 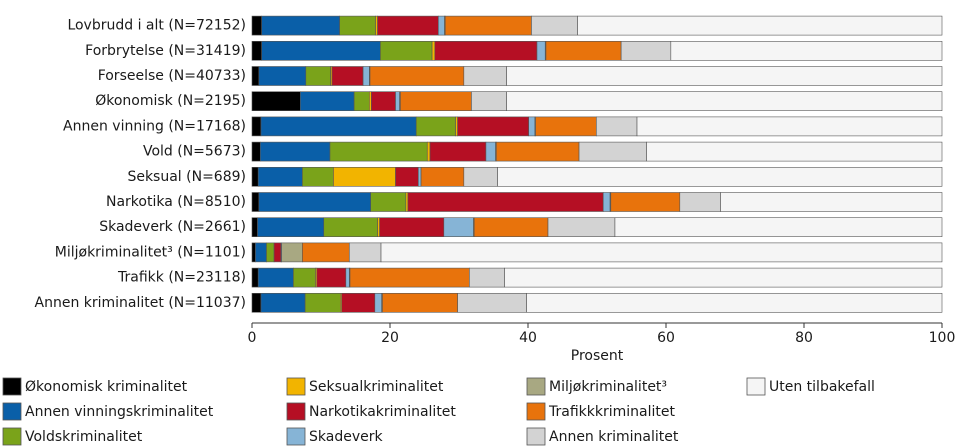 I want to click on legend-label: Annen vinningskriminalitet, so click(x=119, y=412).